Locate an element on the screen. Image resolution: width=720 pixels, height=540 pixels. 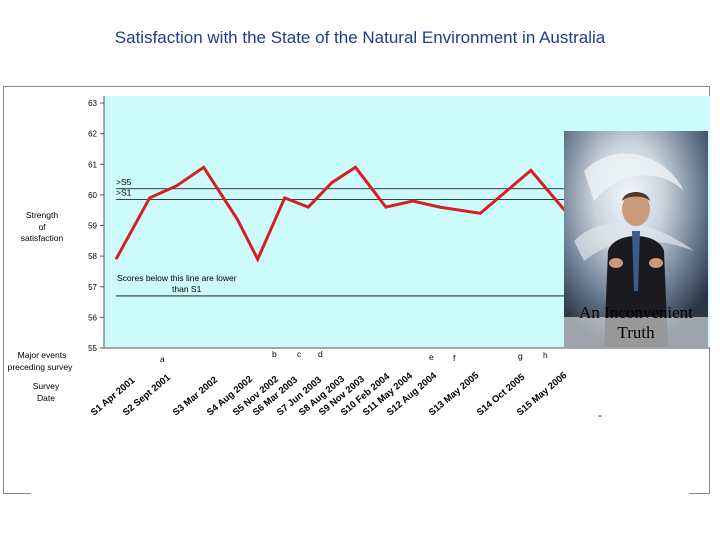
frame-top-edge is located at coordinates (356, 86).